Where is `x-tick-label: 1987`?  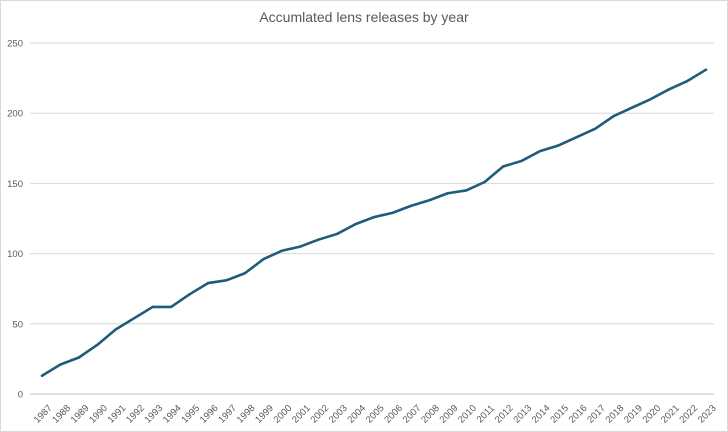
x-tick-label: 1987 is located at coordinates (43, 414).